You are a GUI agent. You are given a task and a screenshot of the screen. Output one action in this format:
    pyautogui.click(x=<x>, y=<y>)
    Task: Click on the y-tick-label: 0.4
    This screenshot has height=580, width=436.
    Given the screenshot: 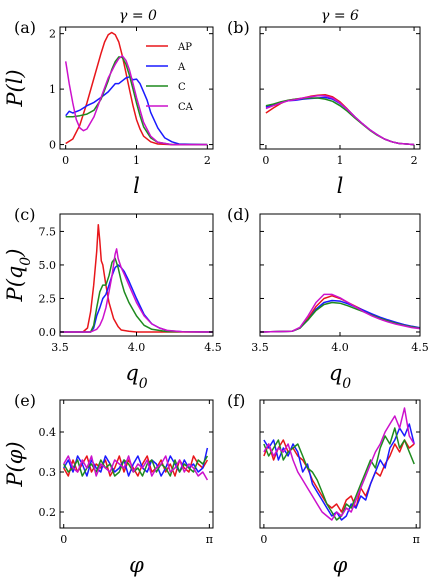 What is the action you would take?
    pyautogui.click(x=48, y=432)
    